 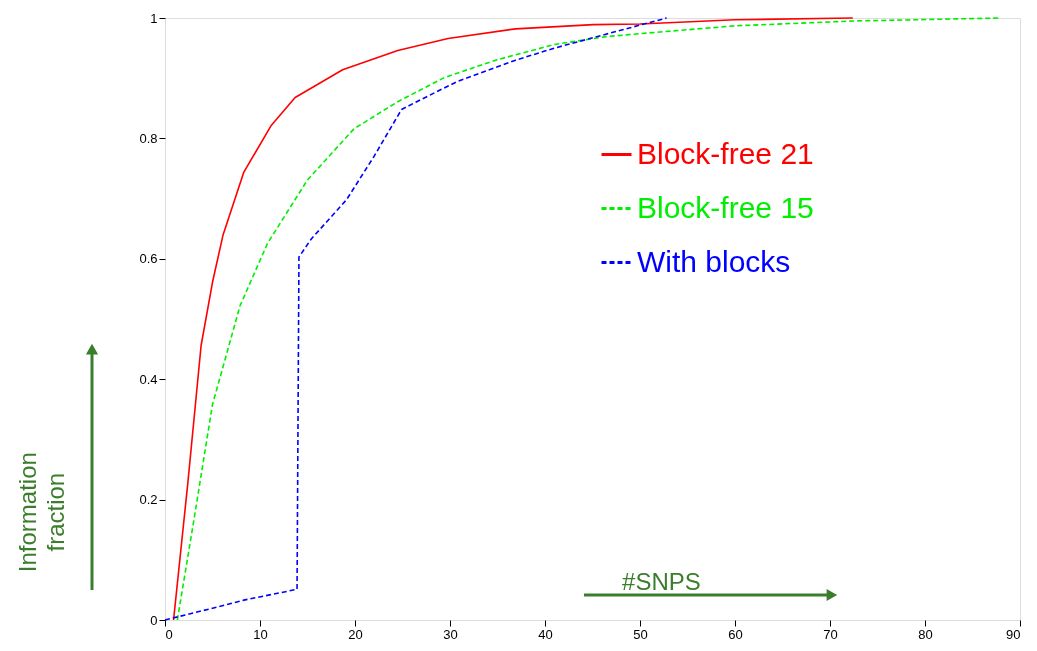 What do you see at coordinates (355, 634) in the screenshot?
I see `x-tick-label: 20` at bounding box center [355, 634].